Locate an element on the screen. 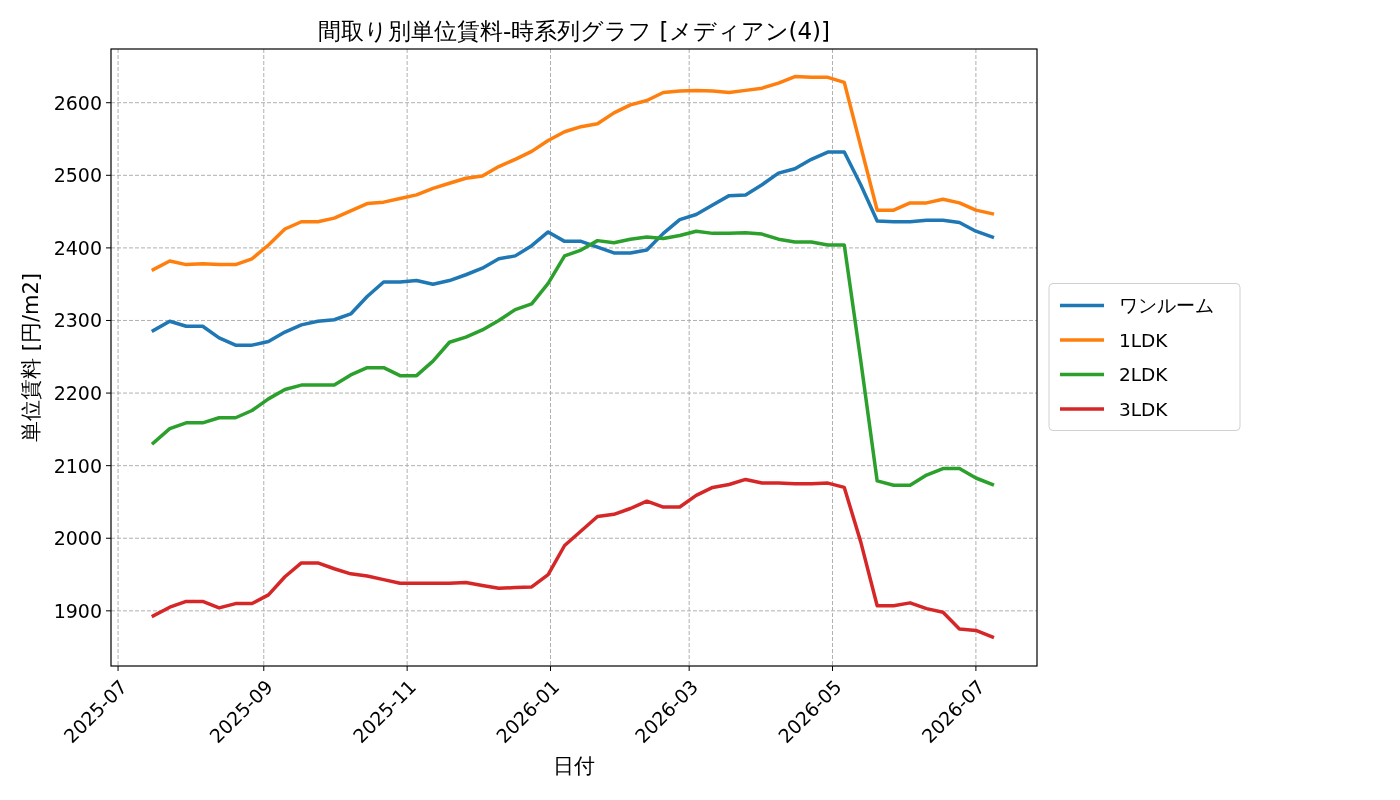 This screenshot has height=800, width=1400. y-tick-label: 2000 is located at coordinates (77, 538).